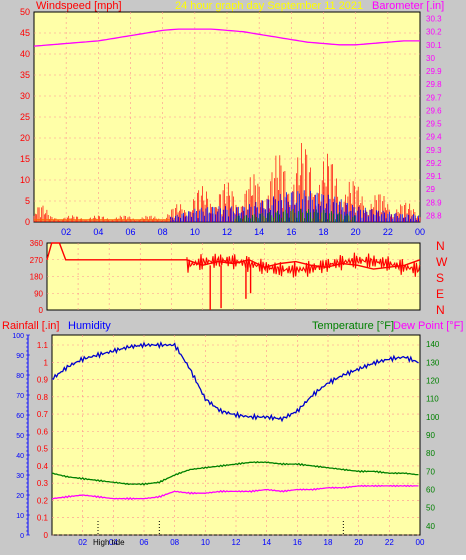  Describe the element at coordinates (420, 232) in the screenshot. I see `wind-x-tick: 00` at that location.